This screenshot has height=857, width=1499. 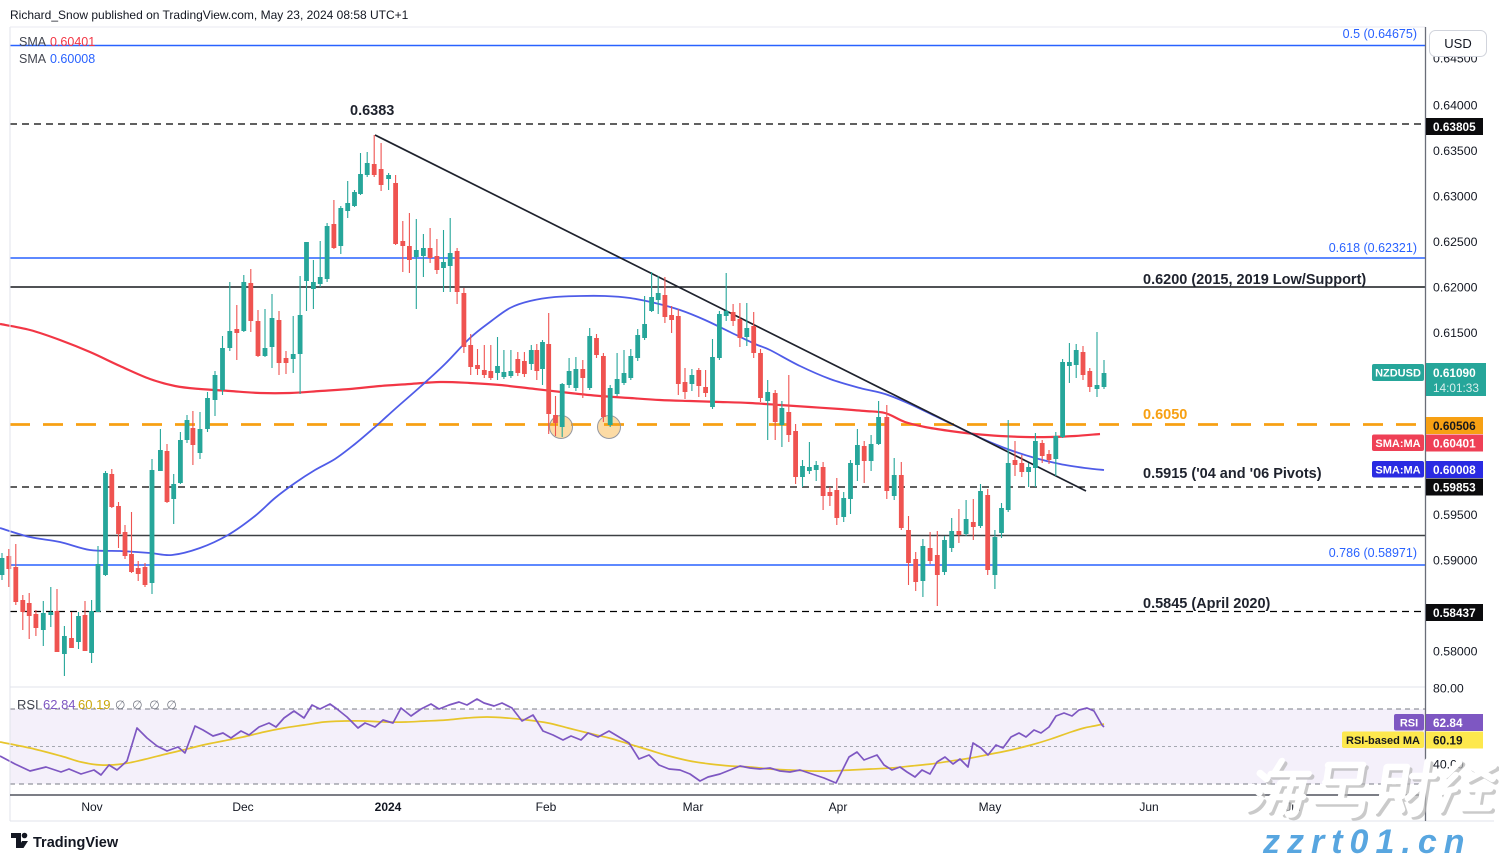 What do you see at coordinates (1455, 242) in the screenshot?
I see `svg-text: 0.62500` at bounding box center [1455, 242].